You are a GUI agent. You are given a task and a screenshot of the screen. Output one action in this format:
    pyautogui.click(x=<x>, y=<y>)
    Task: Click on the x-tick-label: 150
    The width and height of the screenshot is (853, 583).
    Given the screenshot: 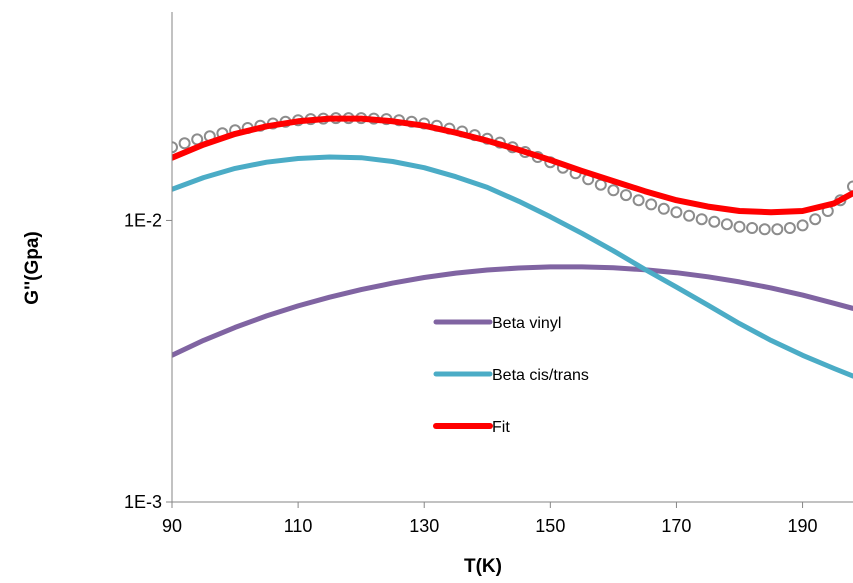 What is the action you would take?
    pyautogui.click(x=550, y=526)
    